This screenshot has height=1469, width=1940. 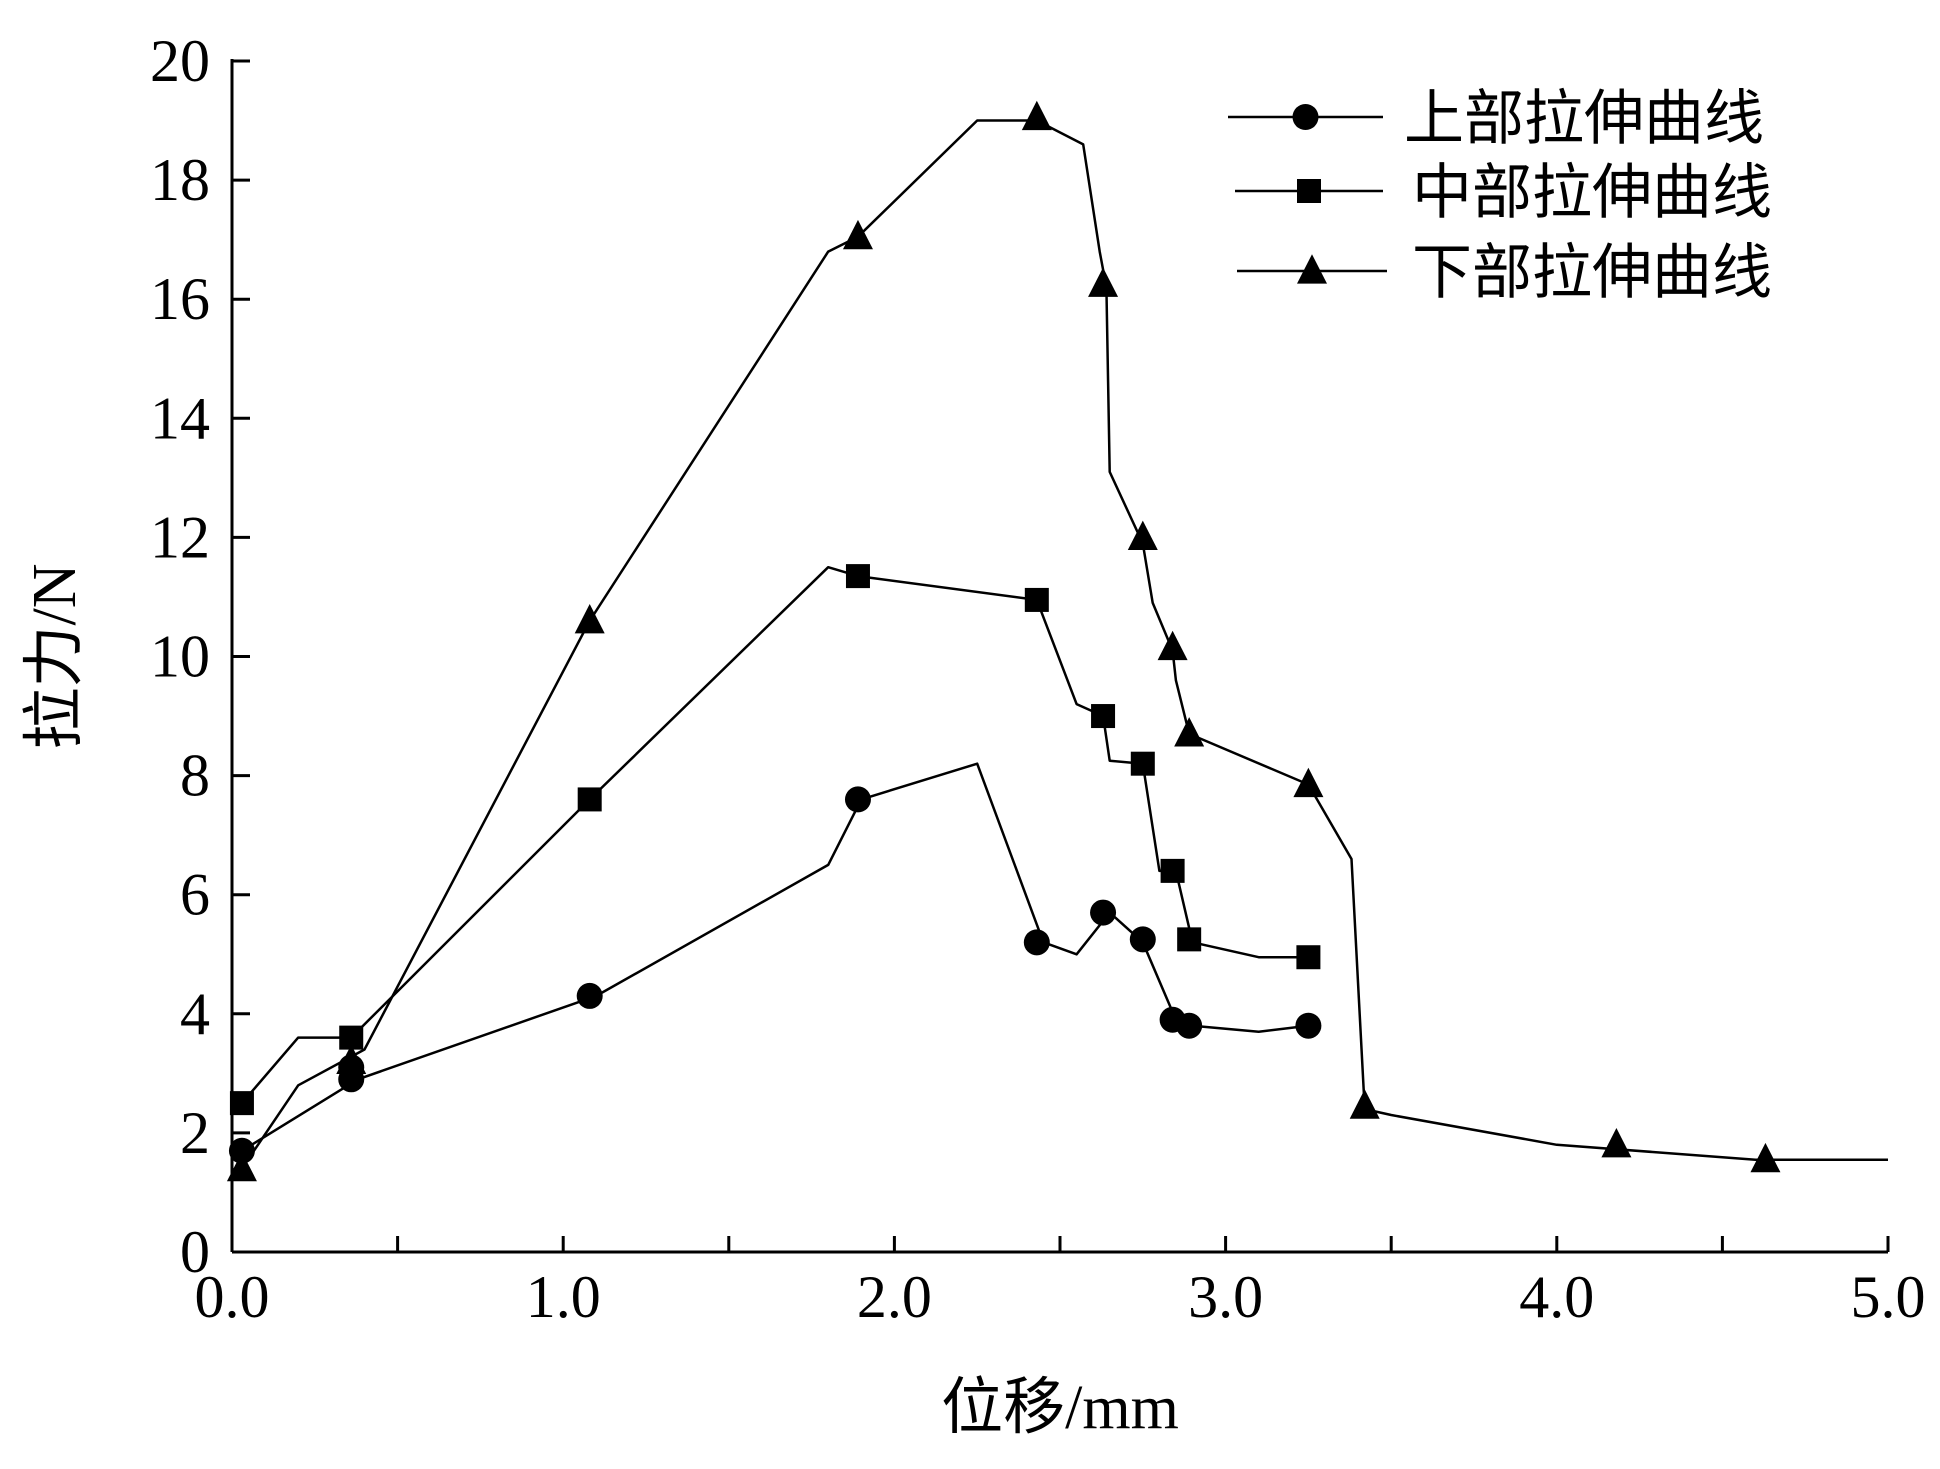 I want to click on legend-item-triangle: 下部拉伸曲线, so click(x=1504, y=273).